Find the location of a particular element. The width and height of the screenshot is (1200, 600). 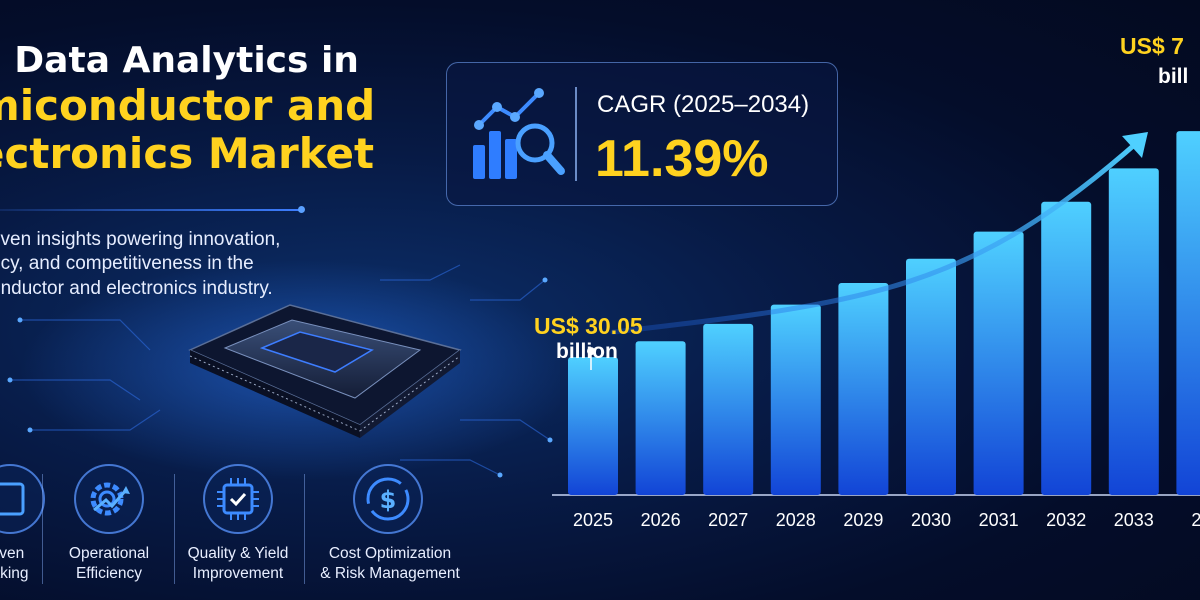

bar-2027 is located at coordinates (728, 409).